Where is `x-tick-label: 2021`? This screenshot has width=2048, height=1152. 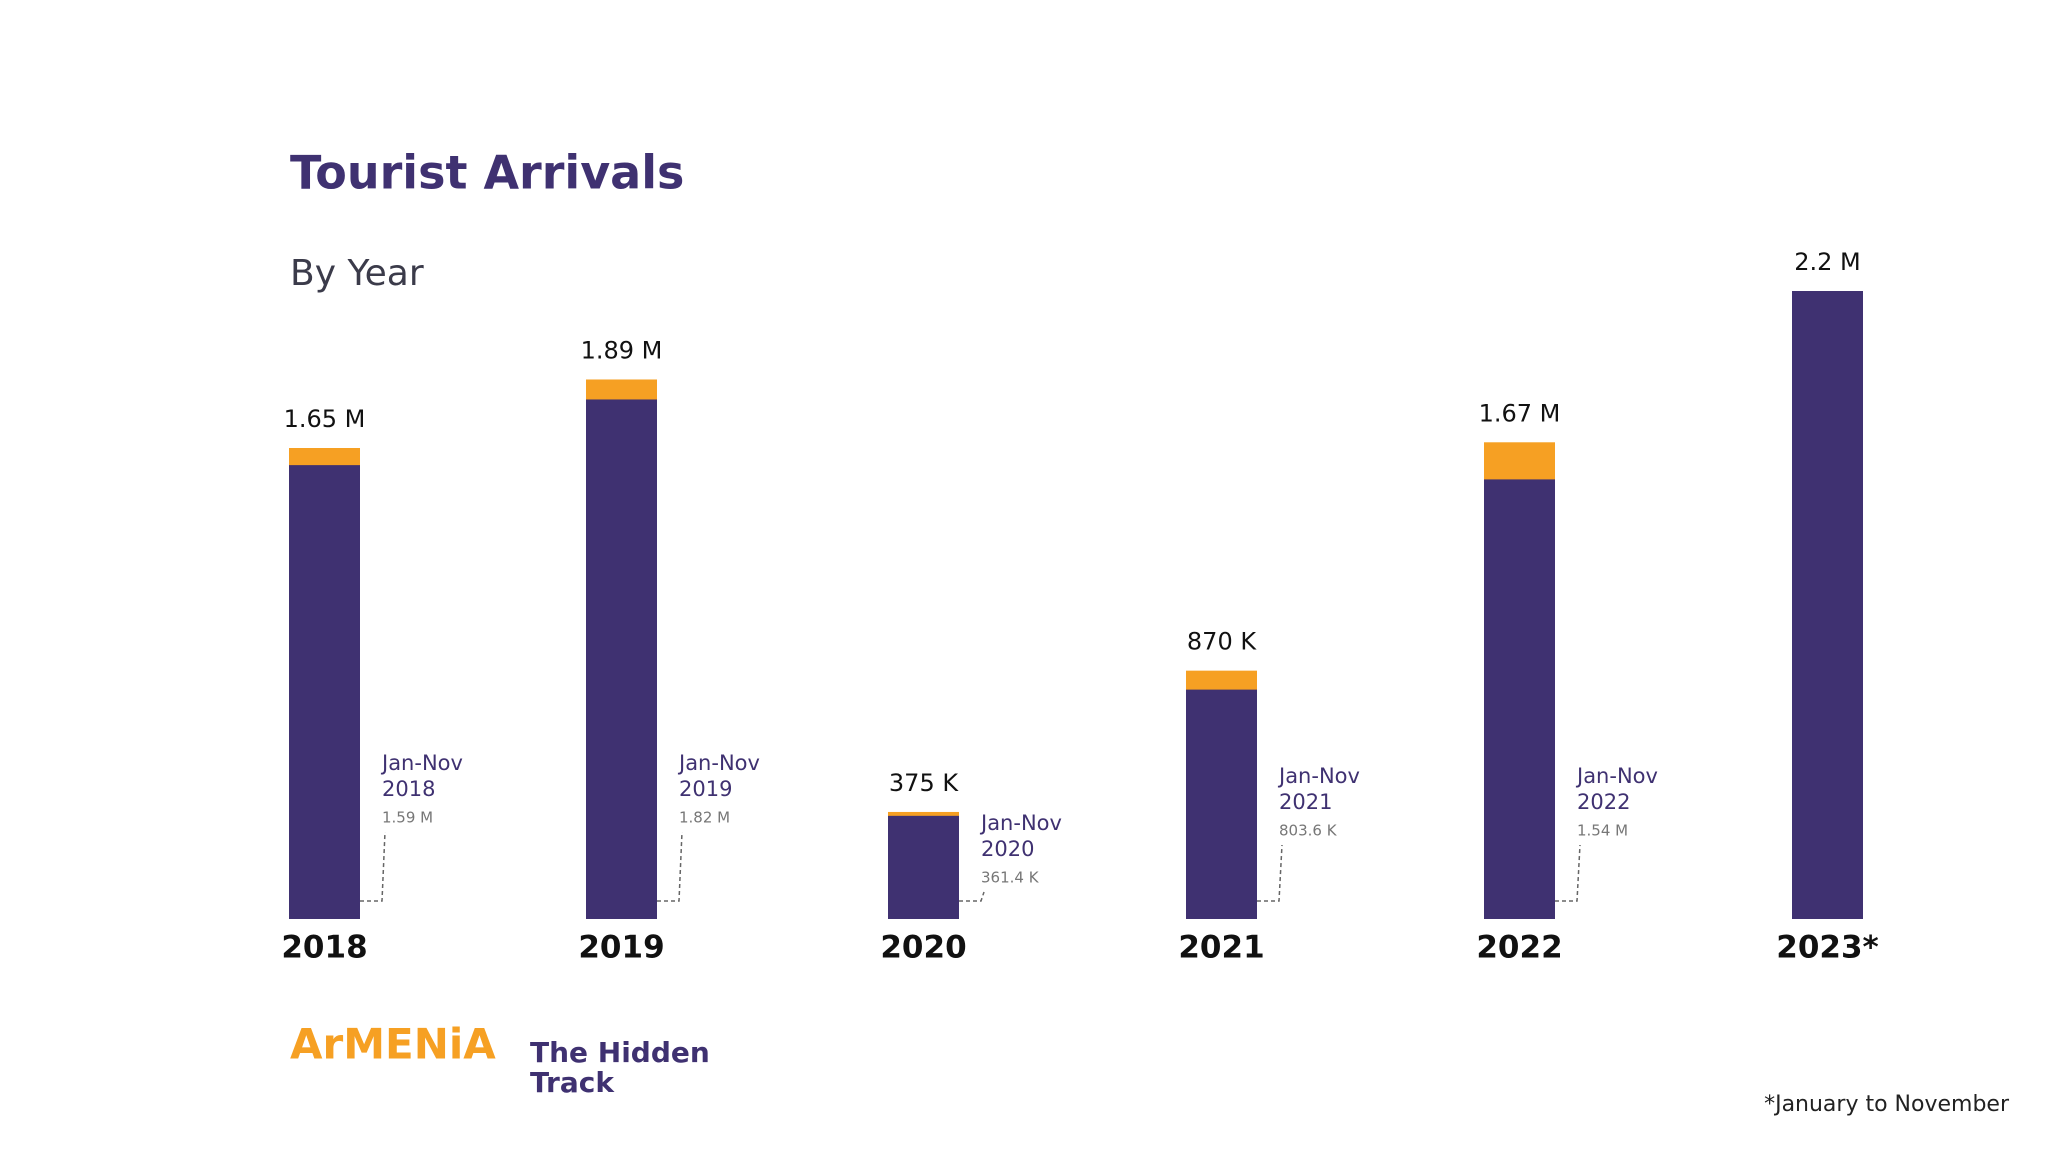
x-tick-label: 2021 is located at coordinates (1221, 948).